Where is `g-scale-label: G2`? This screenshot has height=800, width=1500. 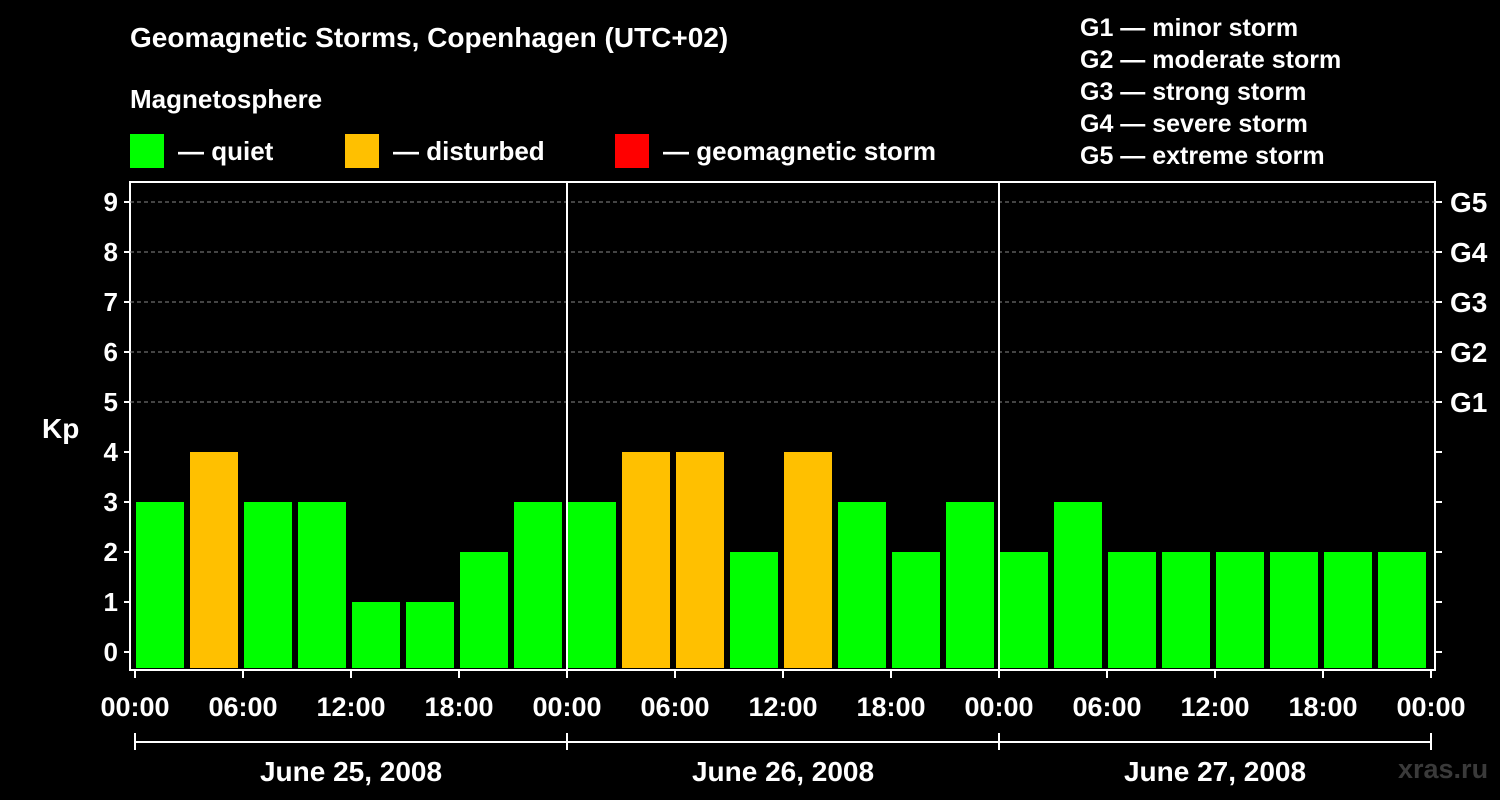
g-scale-label: G2 is located at coordinates (1468, 352).